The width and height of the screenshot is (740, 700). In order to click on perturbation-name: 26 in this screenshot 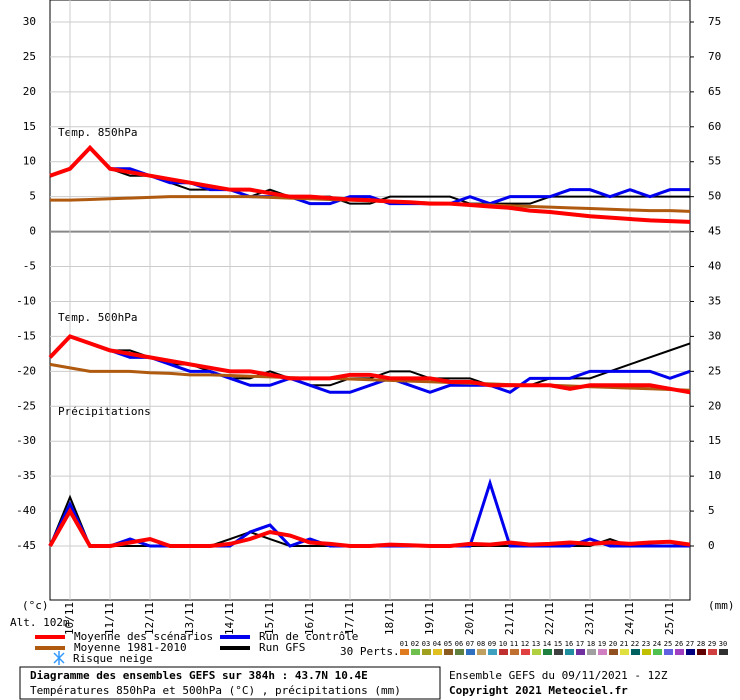, I will do `click(679, 644)`.